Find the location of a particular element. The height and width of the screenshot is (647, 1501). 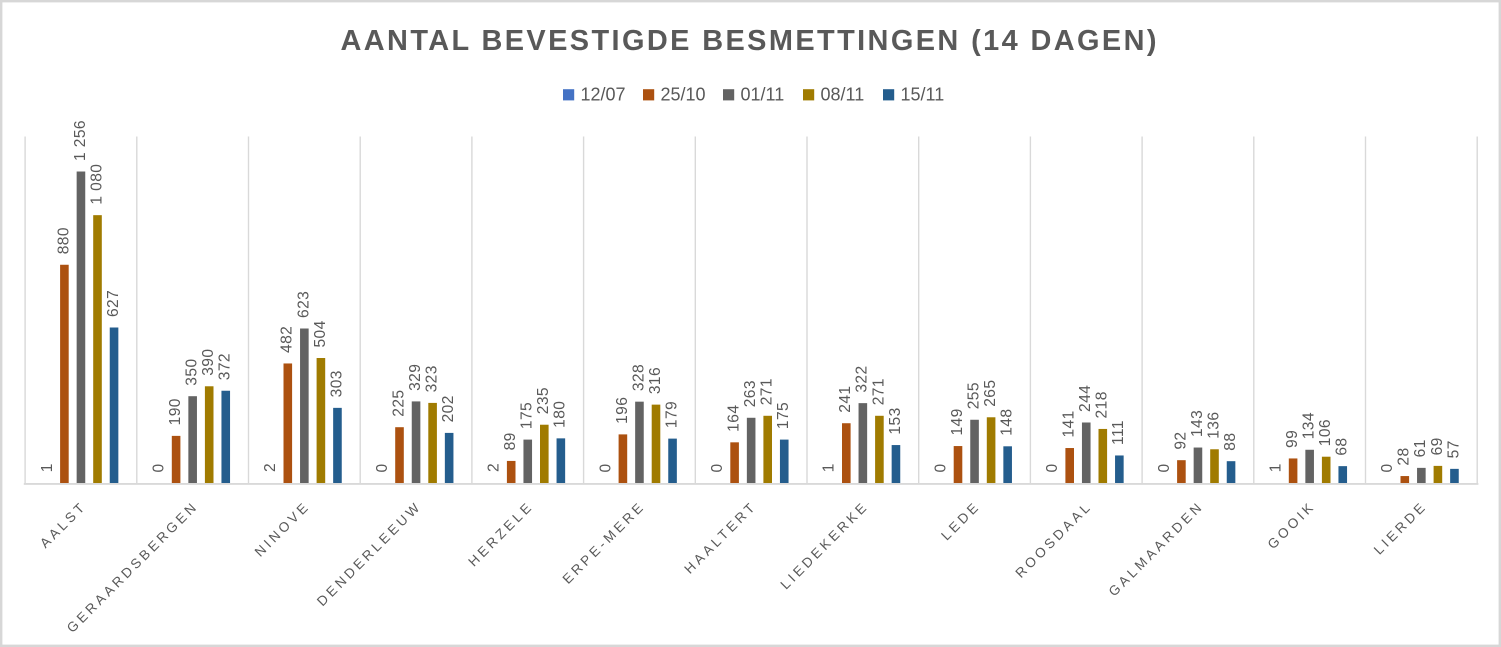

svg-text: 111 is located at coordinates (1118, 432).